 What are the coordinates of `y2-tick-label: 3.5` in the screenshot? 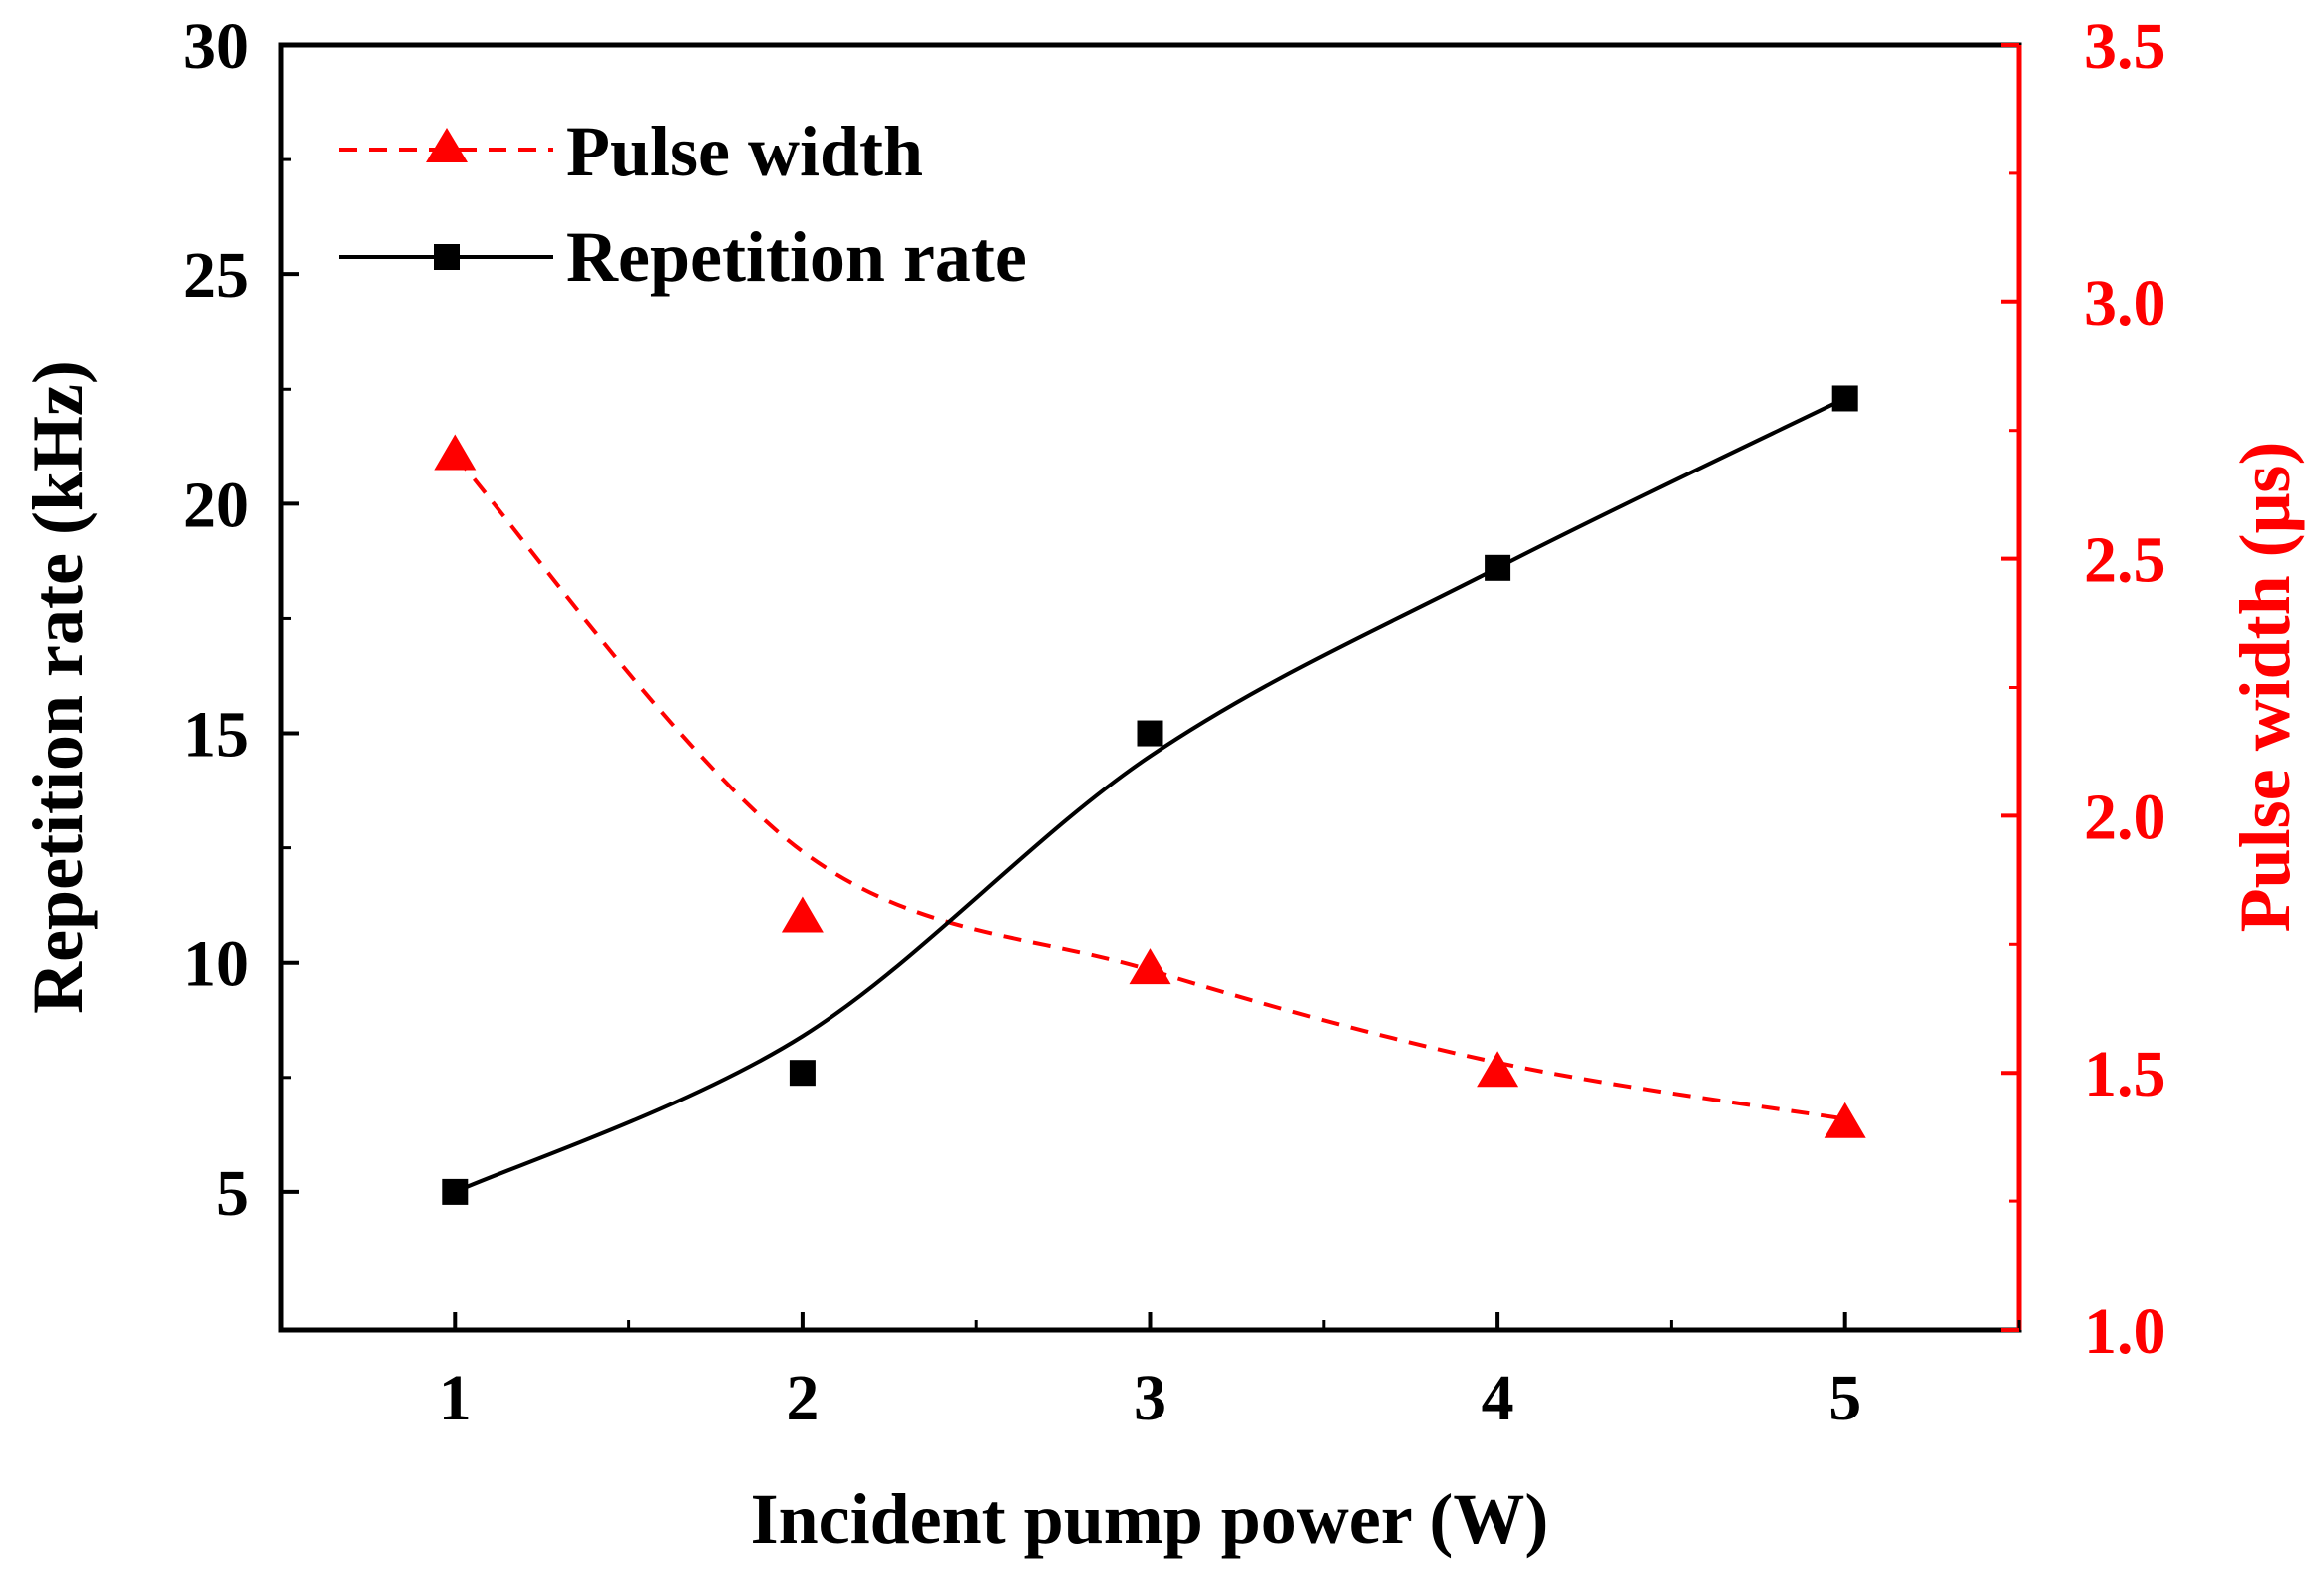 It's located at (2125, 46).